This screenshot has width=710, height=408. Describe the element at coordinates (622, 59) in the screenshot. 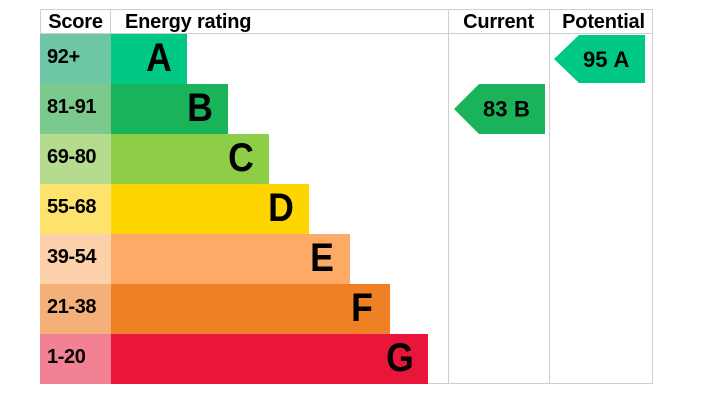

I see `svg-text: A` at that location.